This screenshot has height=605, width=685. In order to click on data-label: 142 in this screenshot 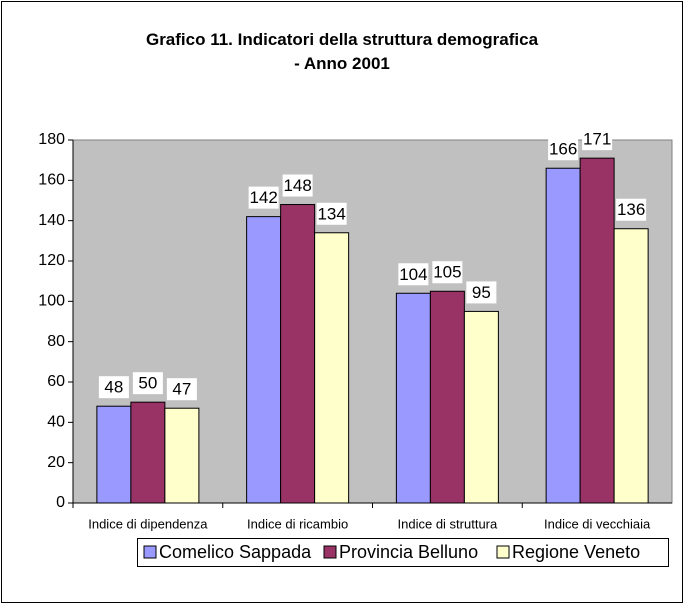, I will do `click(263, 197)`.